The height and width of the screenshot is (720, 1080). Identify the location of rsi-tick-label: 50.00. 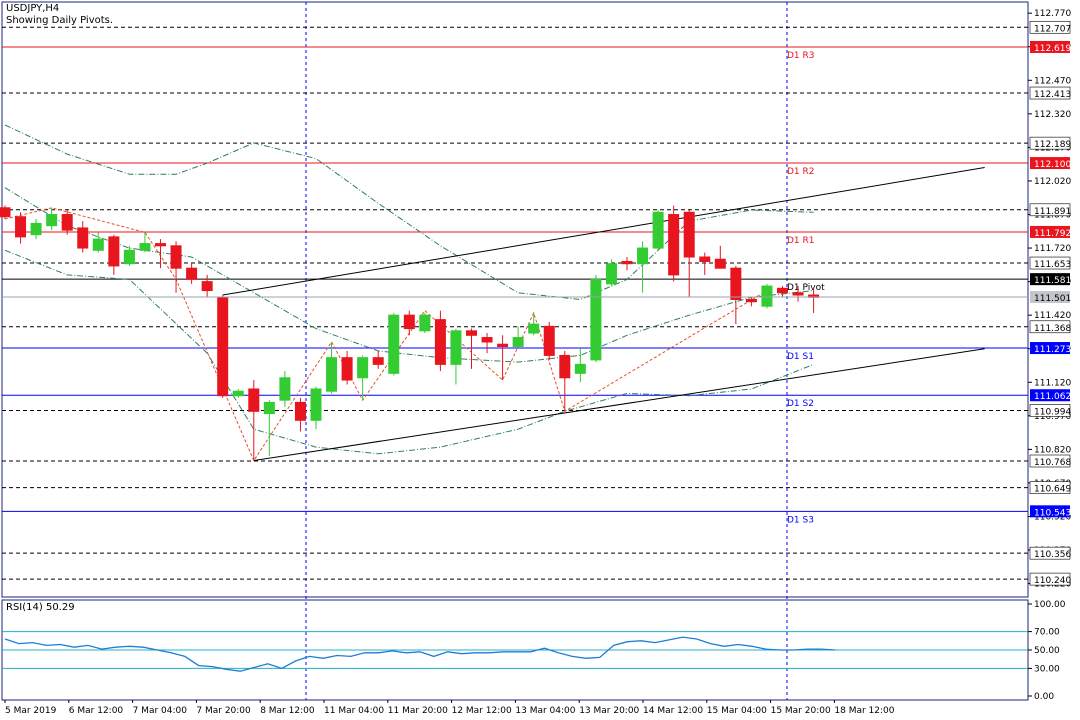
(1047, 651).